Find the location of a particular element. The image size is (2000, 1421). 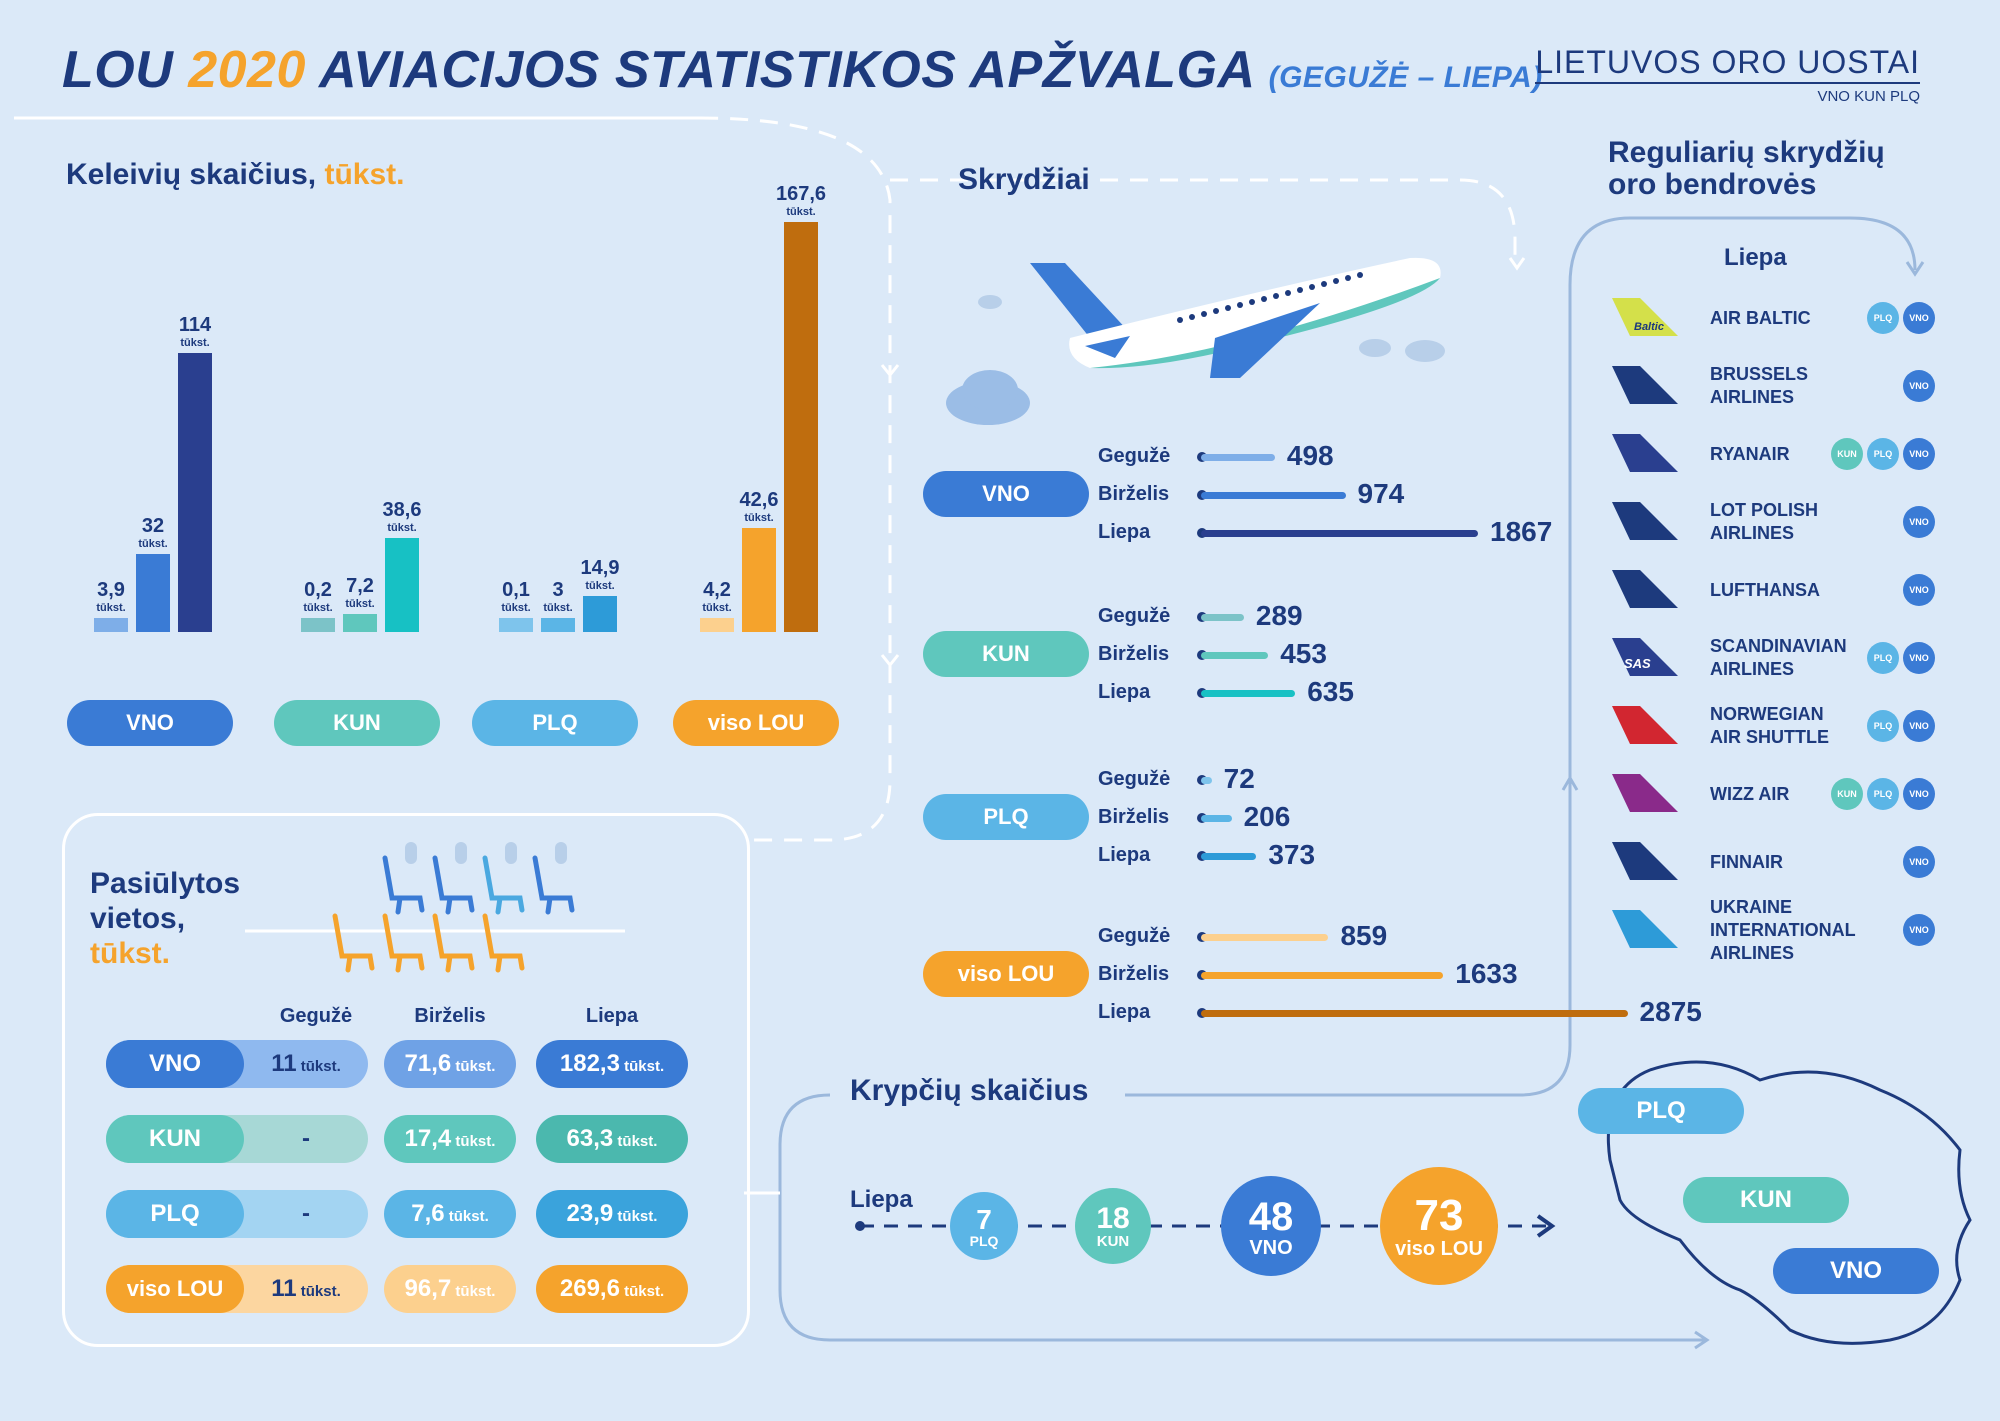

seats-title-l2: vietos, is located at coordinates (138, 918).